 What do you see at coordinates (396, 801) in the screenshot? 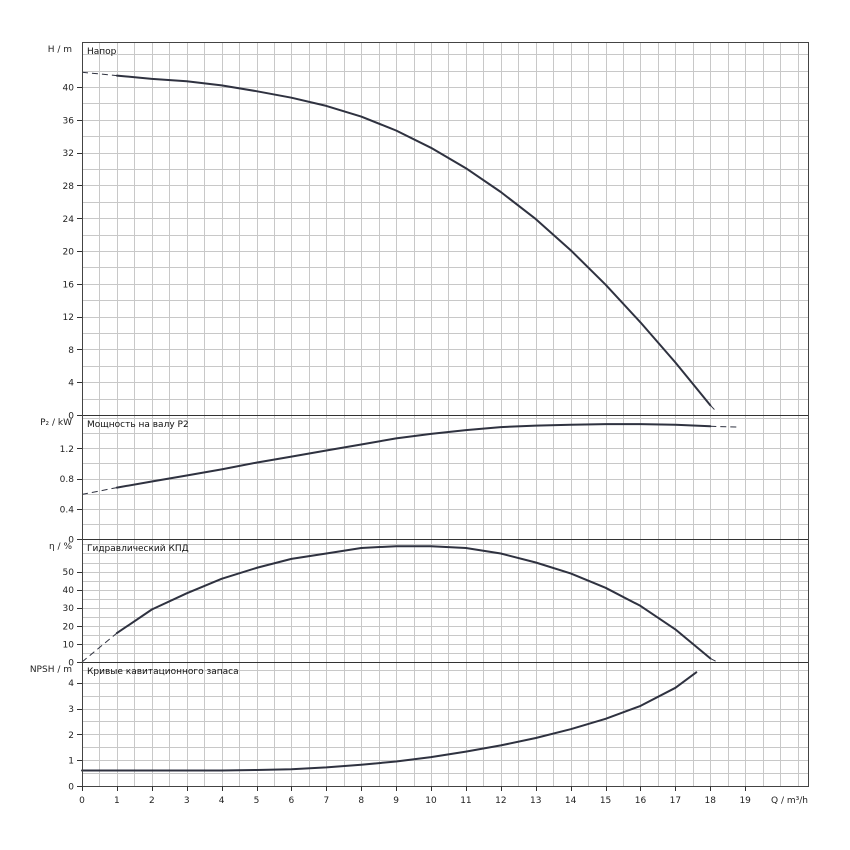
I see `x-tick-label: 9` at bounding box center [396, 801].